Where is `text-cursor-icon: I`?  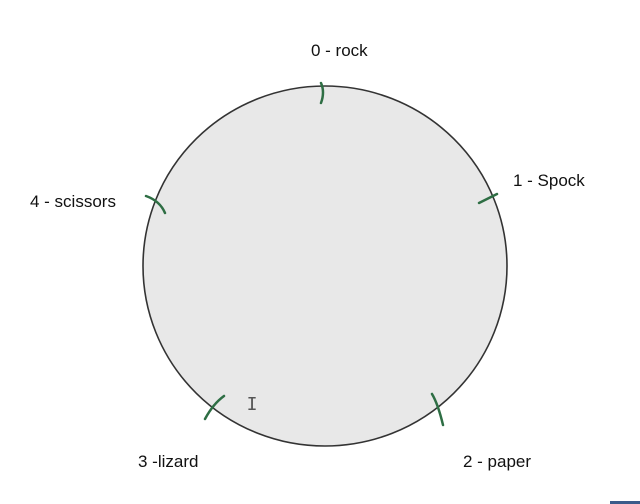 text-cursor-icon: I is located at coordinates (252, 404).